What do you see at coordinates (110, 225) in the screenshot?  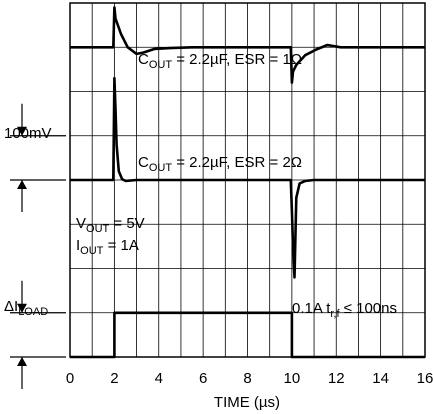 I see `annotation-vout: VOUT = 5V` at bounding box center [110, 225].